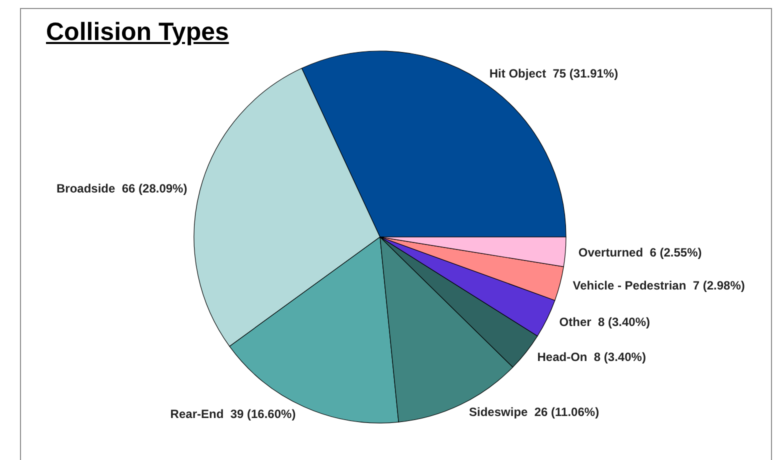 The width and height of the screenshot is (778, 460). What do you see at coordinates (553, 73) in the screenshot?
I see `slice-label: Hit Object 75 (31.91%)` at bounding box center [553, 73].